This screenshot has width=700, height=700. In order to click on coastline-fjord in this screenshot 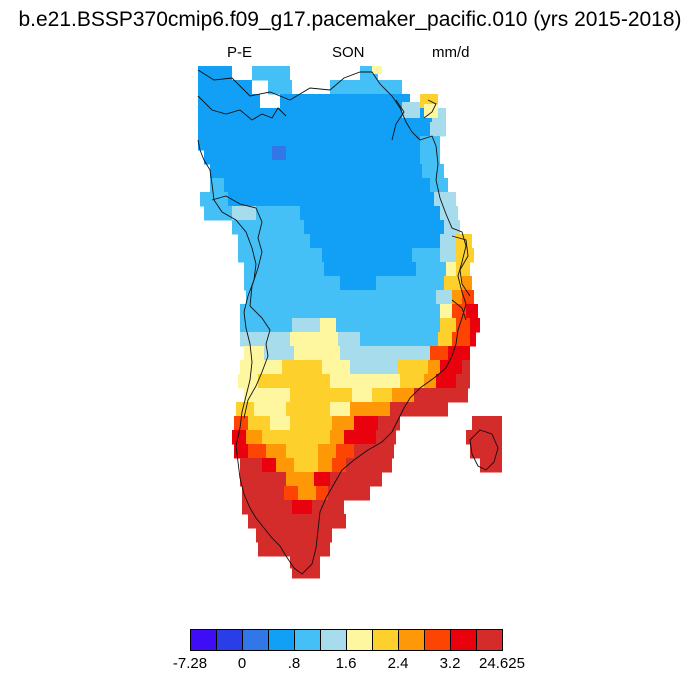, I will do `click(242, 108)`.